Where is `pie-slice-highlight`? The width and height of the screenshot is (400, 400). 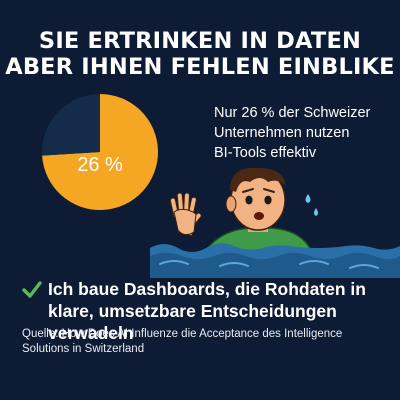 pie-slice-highlight is located at coordinates (71, 125).